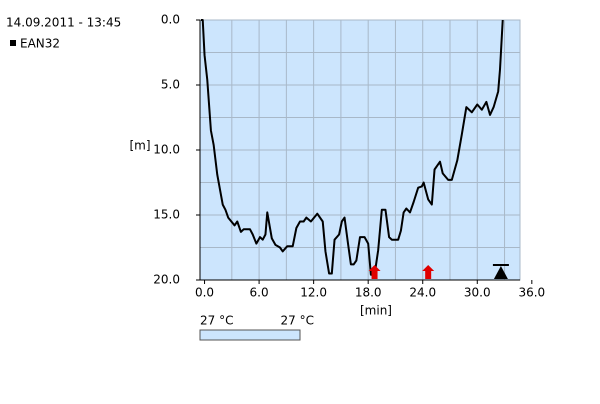 The image size is (600, 404). I want to click on x-axis-label: [min], so click(376, 311).